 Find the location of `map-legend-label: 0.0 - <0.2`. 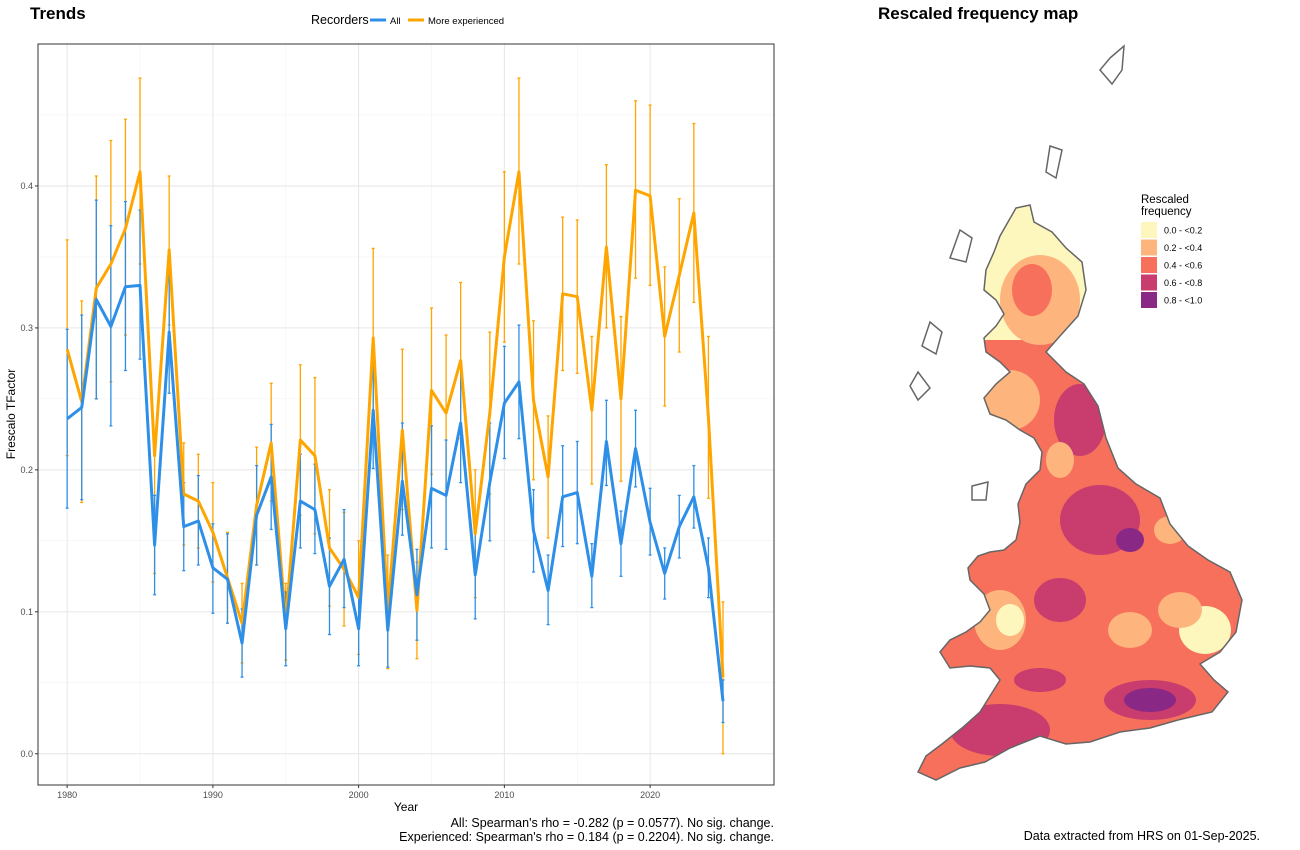

map-legend-label: 0.0 - <0.2 is located at coordinates (1183, 231).